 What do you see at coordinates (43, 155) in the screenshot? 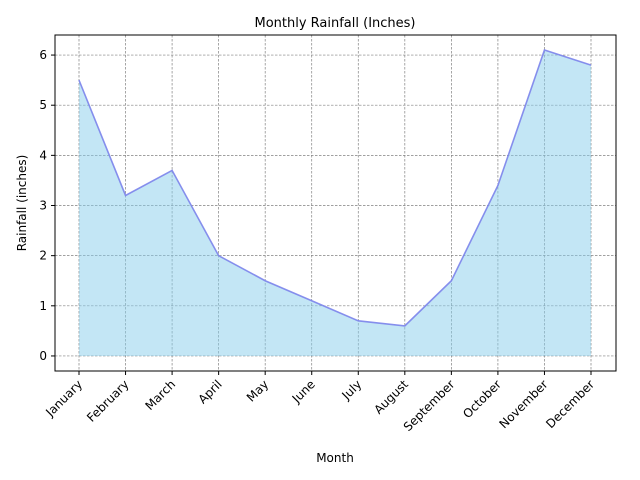
I see `y-tick-label: 4` at bounding box center [43, 155].